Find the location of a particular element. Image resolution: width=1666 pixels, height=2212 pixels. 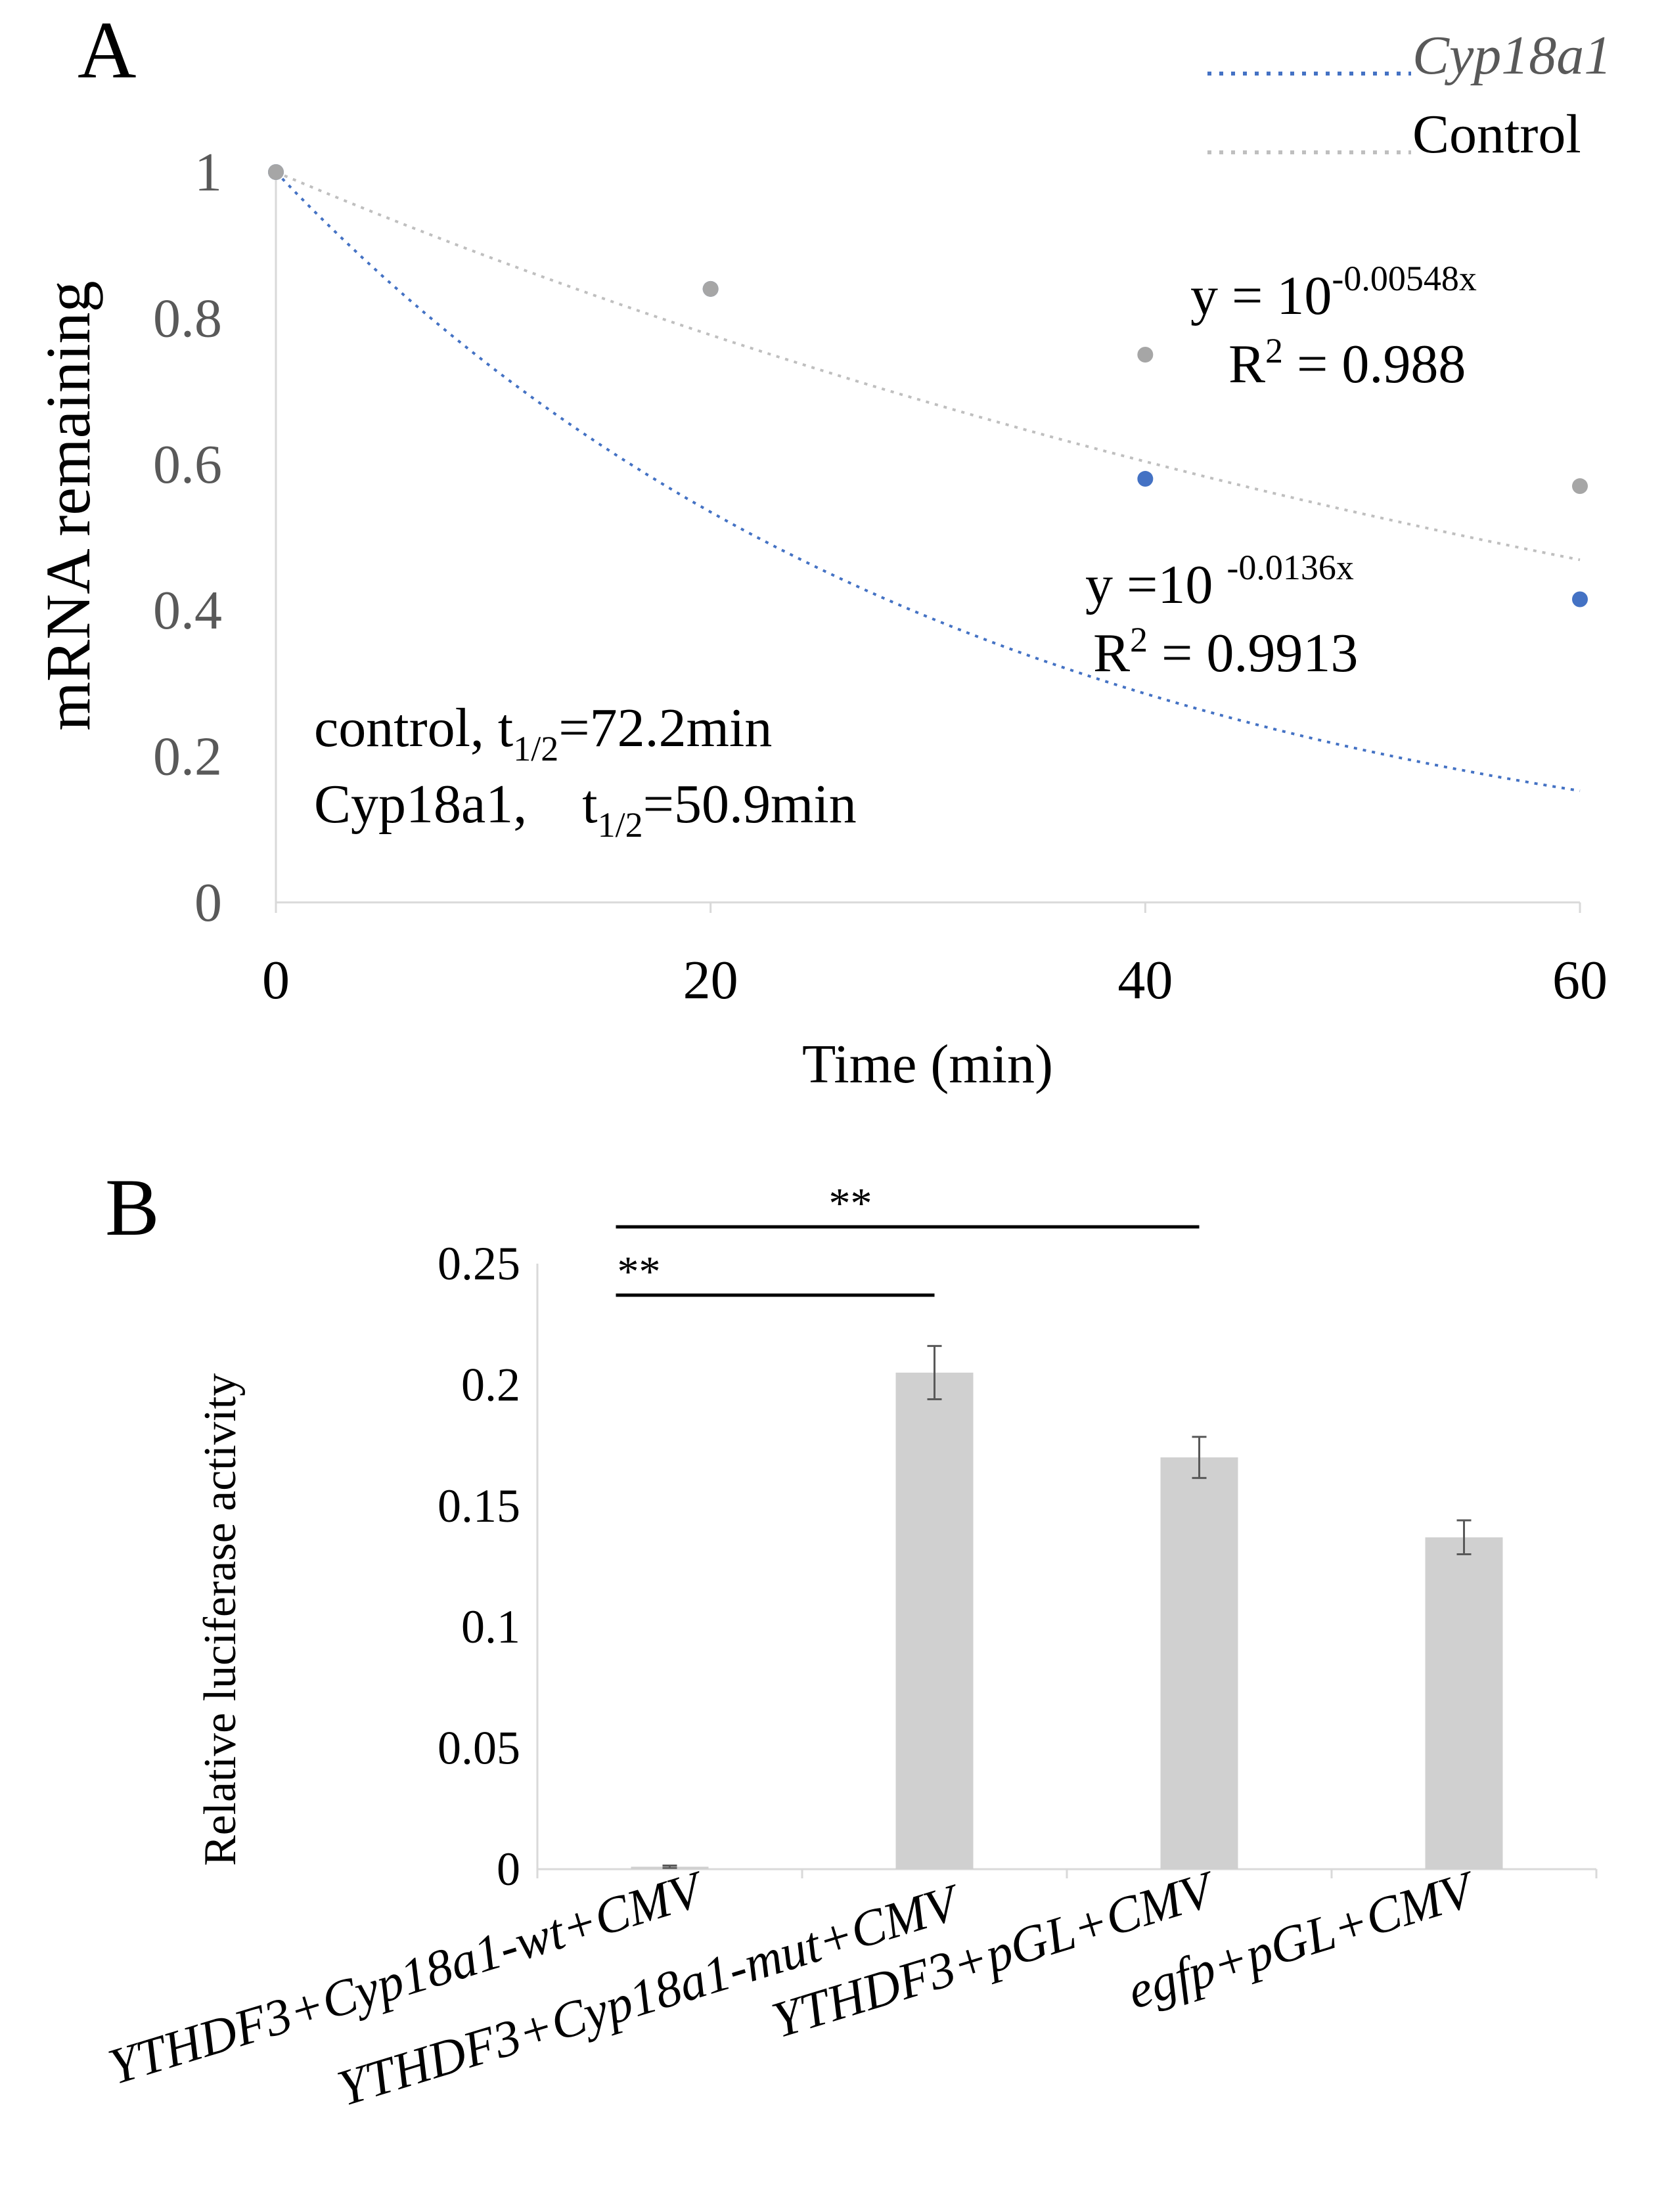

a-y-tick-label: 0.2 is located at coordinates (187, 756).